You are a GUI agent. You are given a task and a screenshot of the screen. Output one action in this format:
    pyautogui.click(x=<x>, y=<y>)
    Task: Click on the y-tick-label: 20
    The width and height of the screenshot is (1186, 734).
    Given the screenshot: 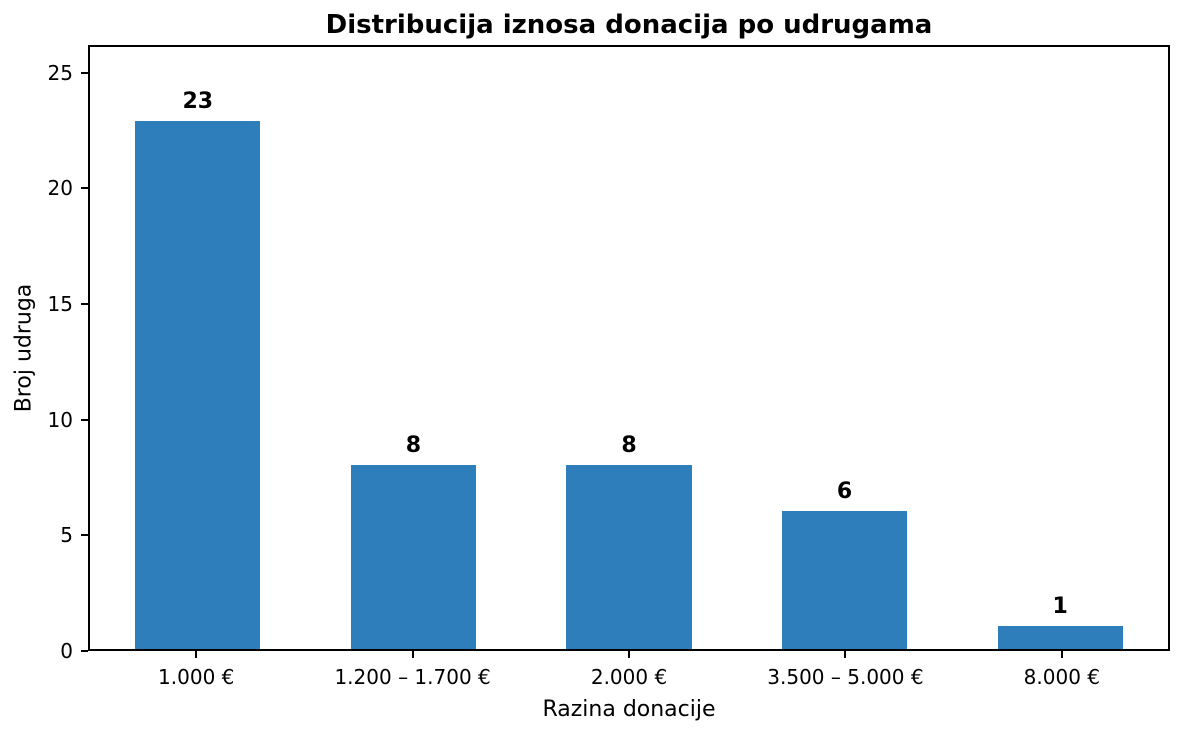 What is the action you would take?
    pyautogui.click(x=60, y=188)
    